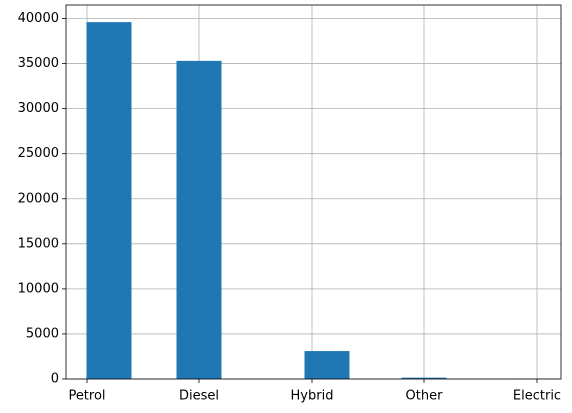 This screenshot has height=413, width=572. I want to click on bar-other, so click(424, 378).